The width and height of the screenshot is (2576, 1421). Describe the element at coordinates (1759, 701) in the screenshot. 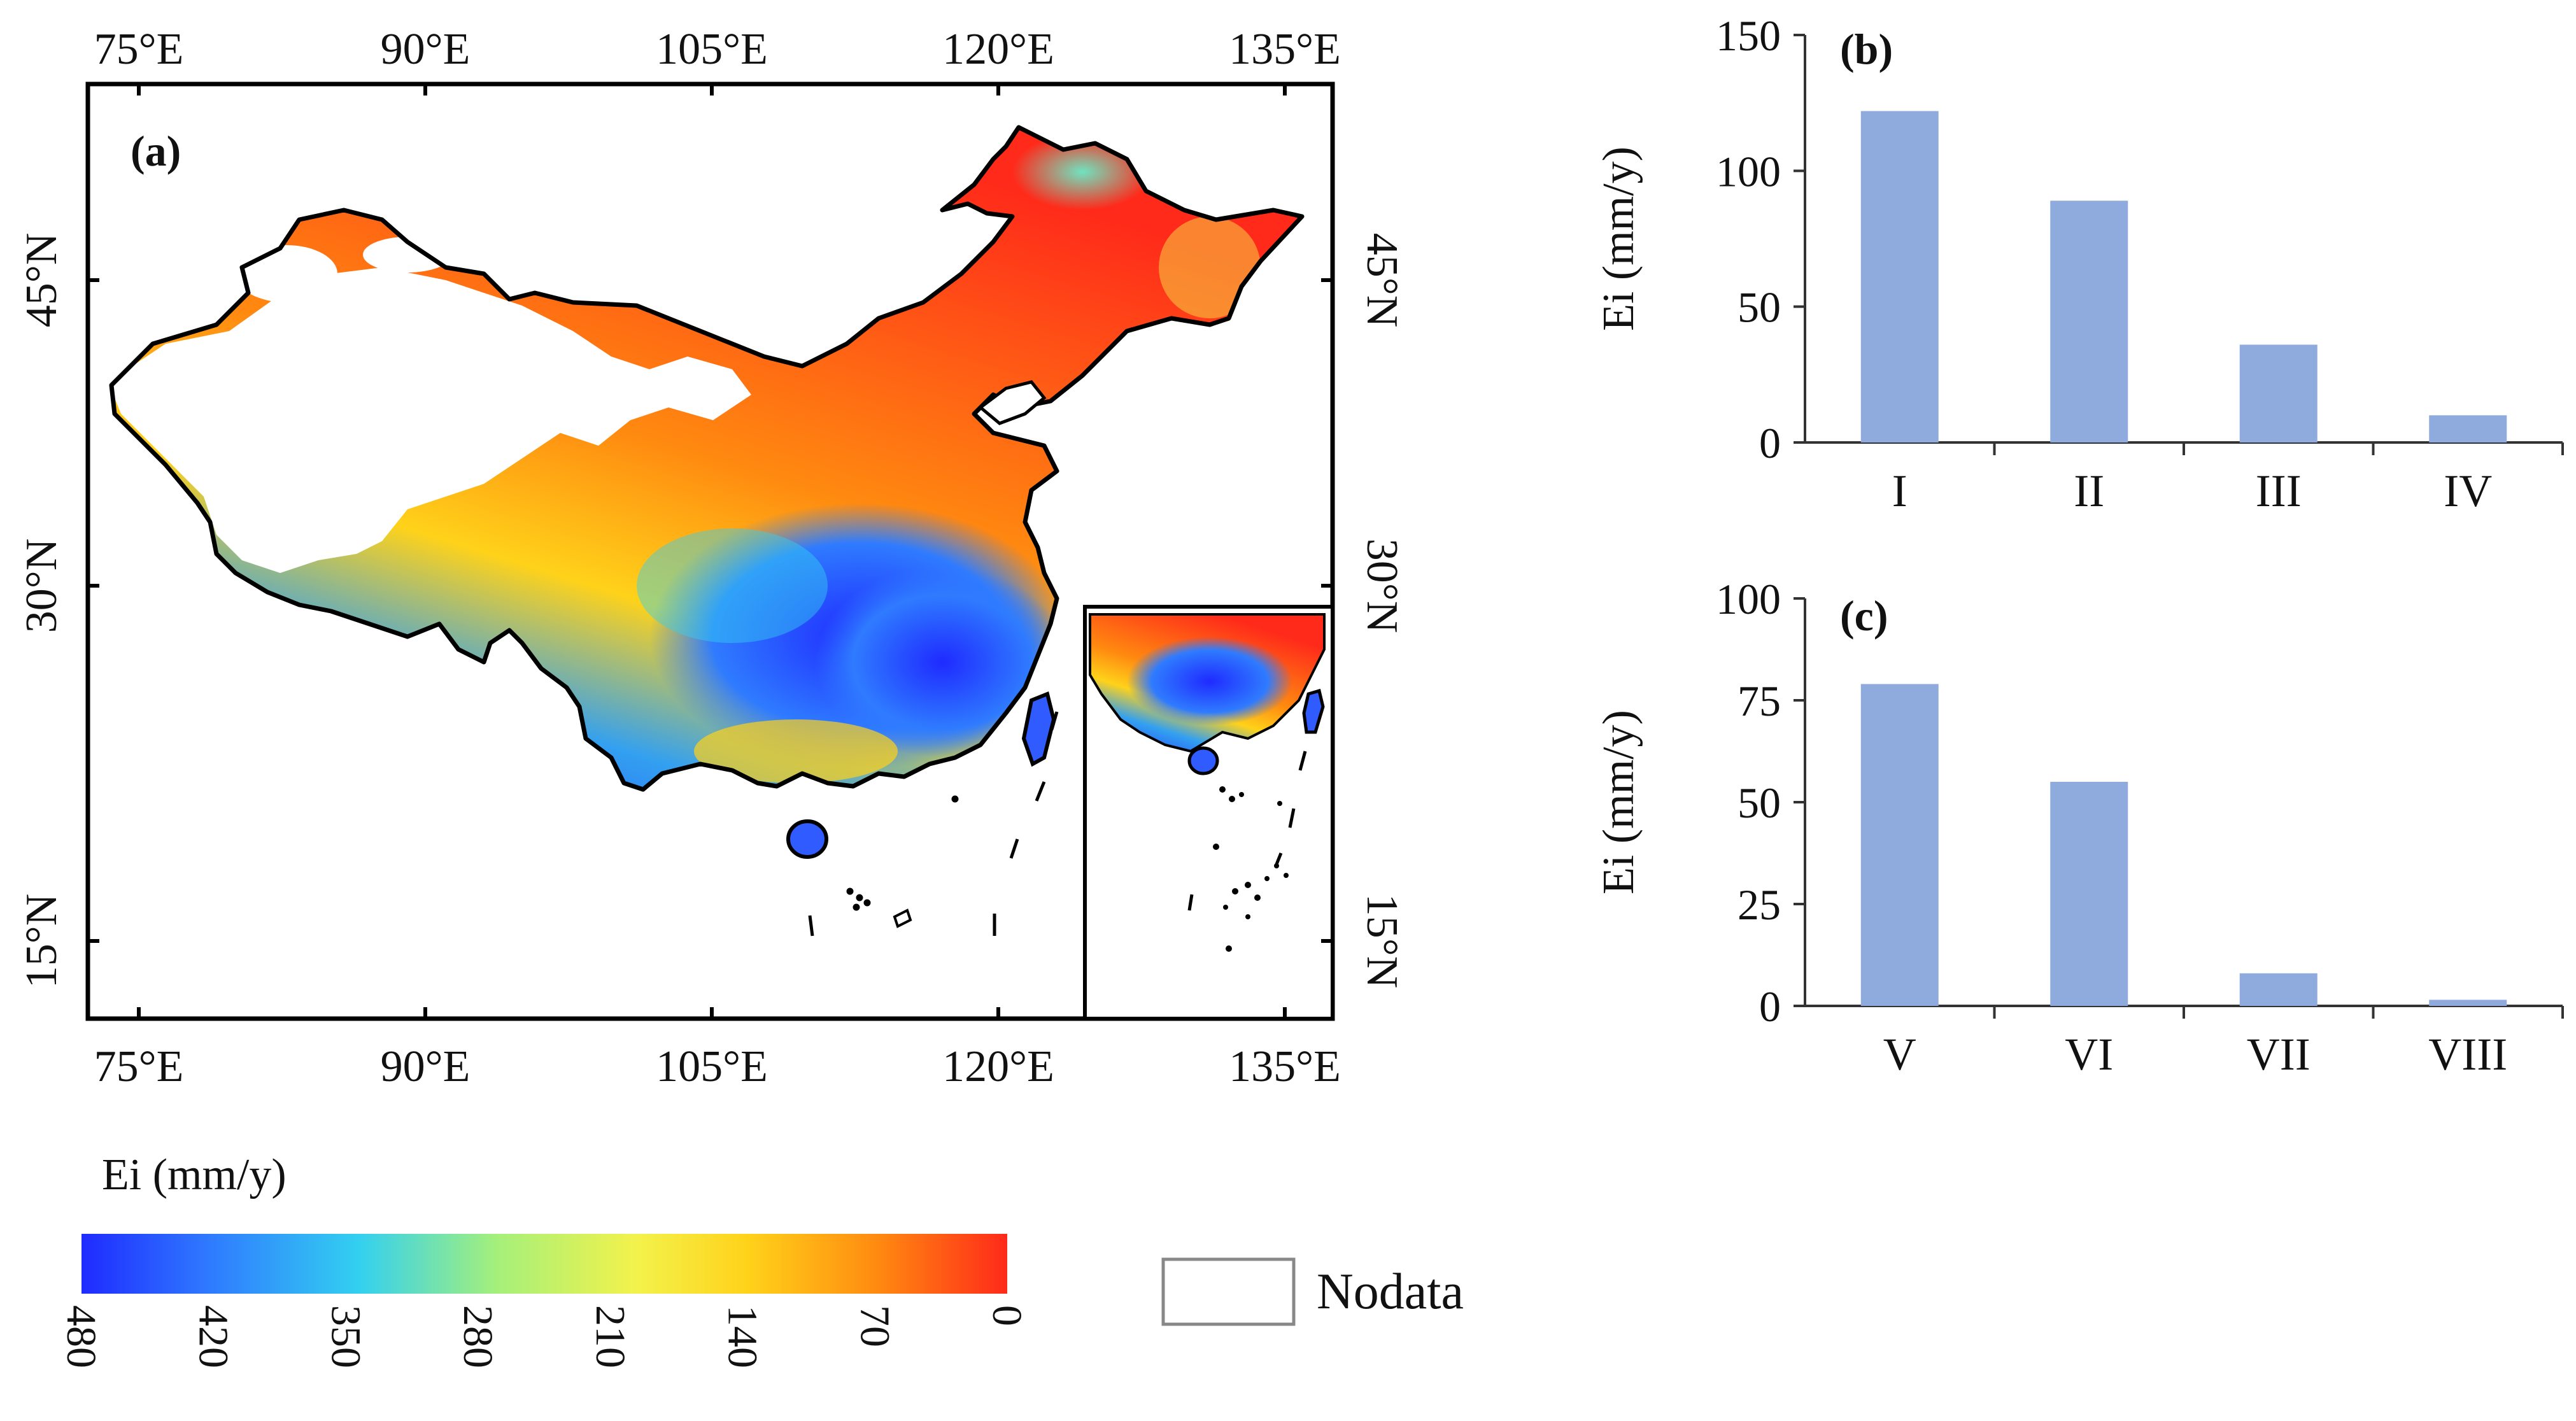

I see `y-tick-label: 75` at that location.